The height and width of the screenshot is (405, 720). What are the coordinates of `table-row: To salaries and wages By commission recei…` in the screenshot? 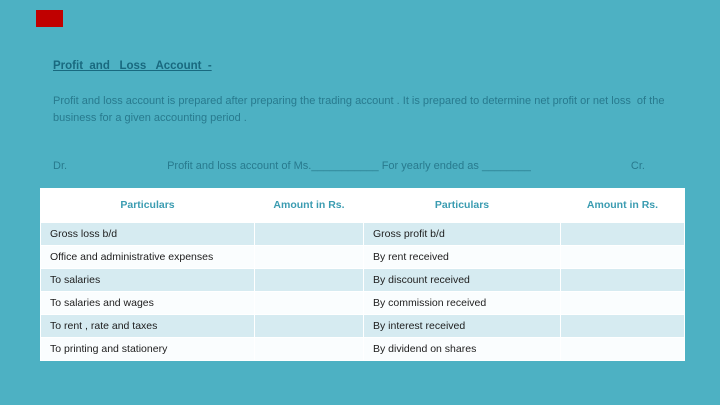 It's located at (362, 303).